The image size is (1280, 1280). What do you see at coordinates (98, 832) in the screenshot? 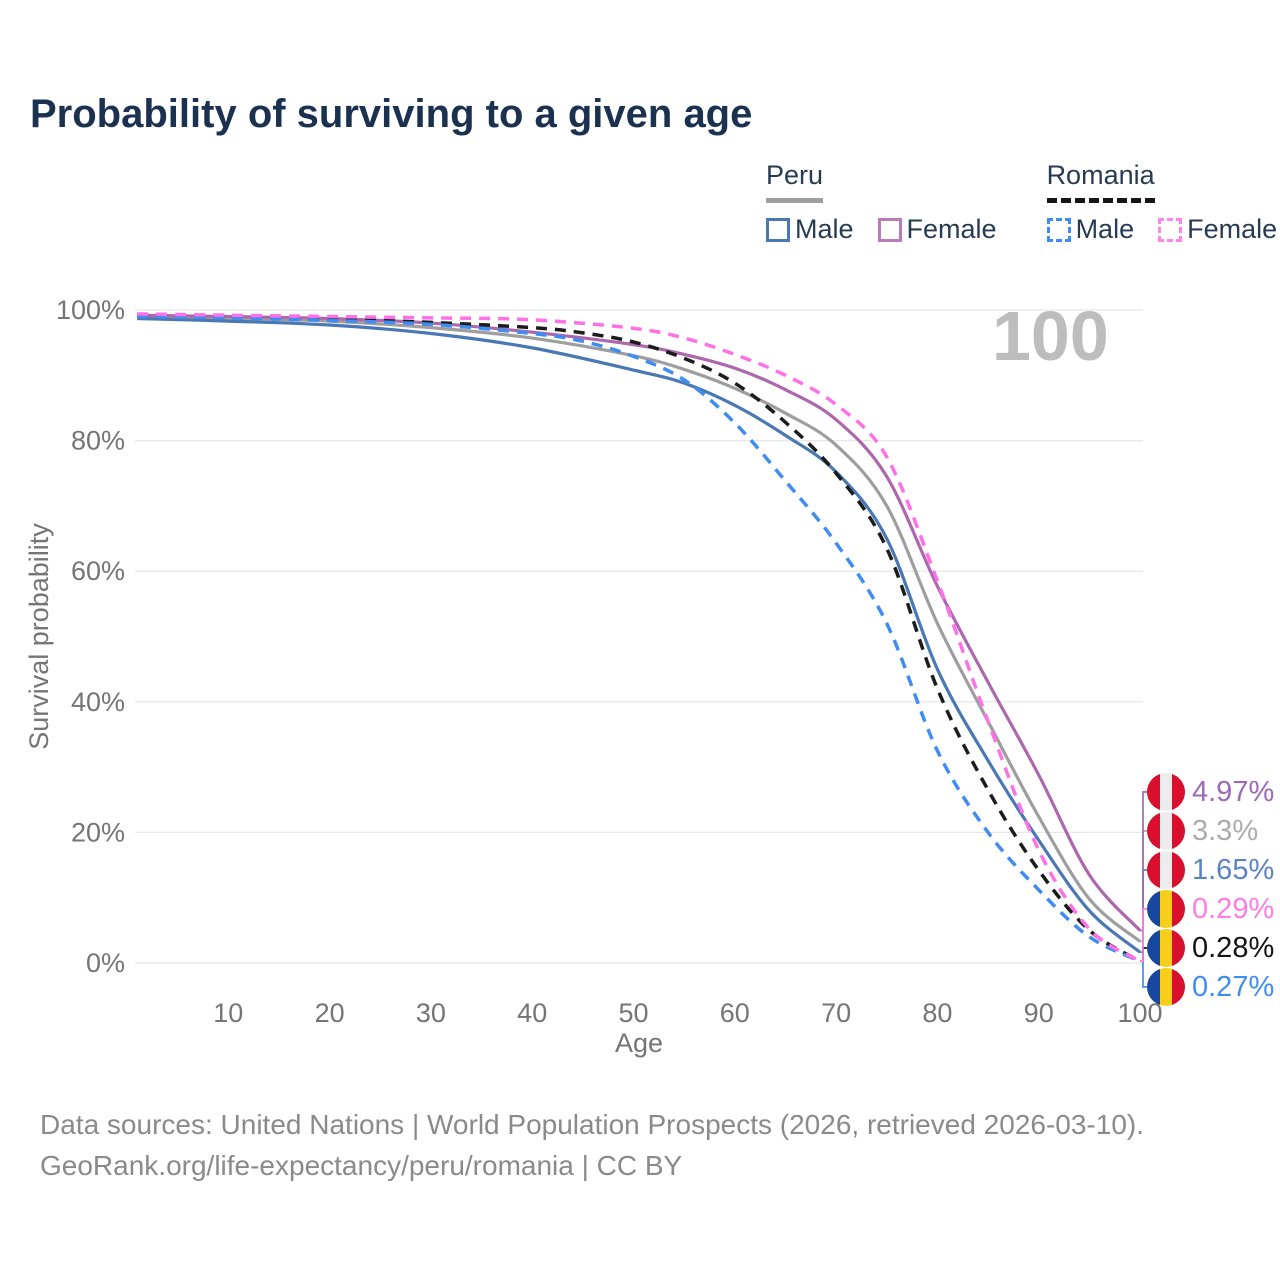
I see `y-tick-label: 20%` at bounding box center [98, 832].